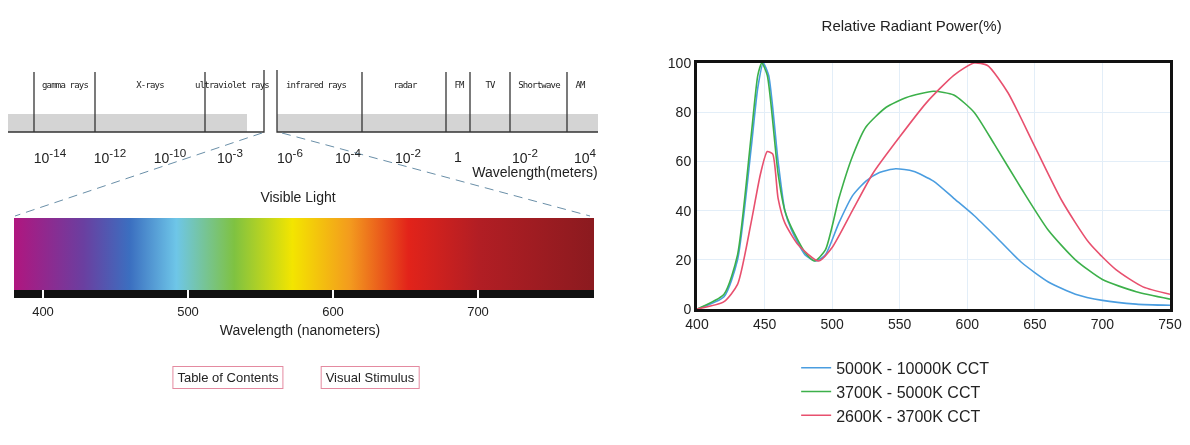 The height and width of the screenshot is (445, 1190). Describe the element at coordinates (458, 157) in the screenshot. I see `text: 1` at that location.